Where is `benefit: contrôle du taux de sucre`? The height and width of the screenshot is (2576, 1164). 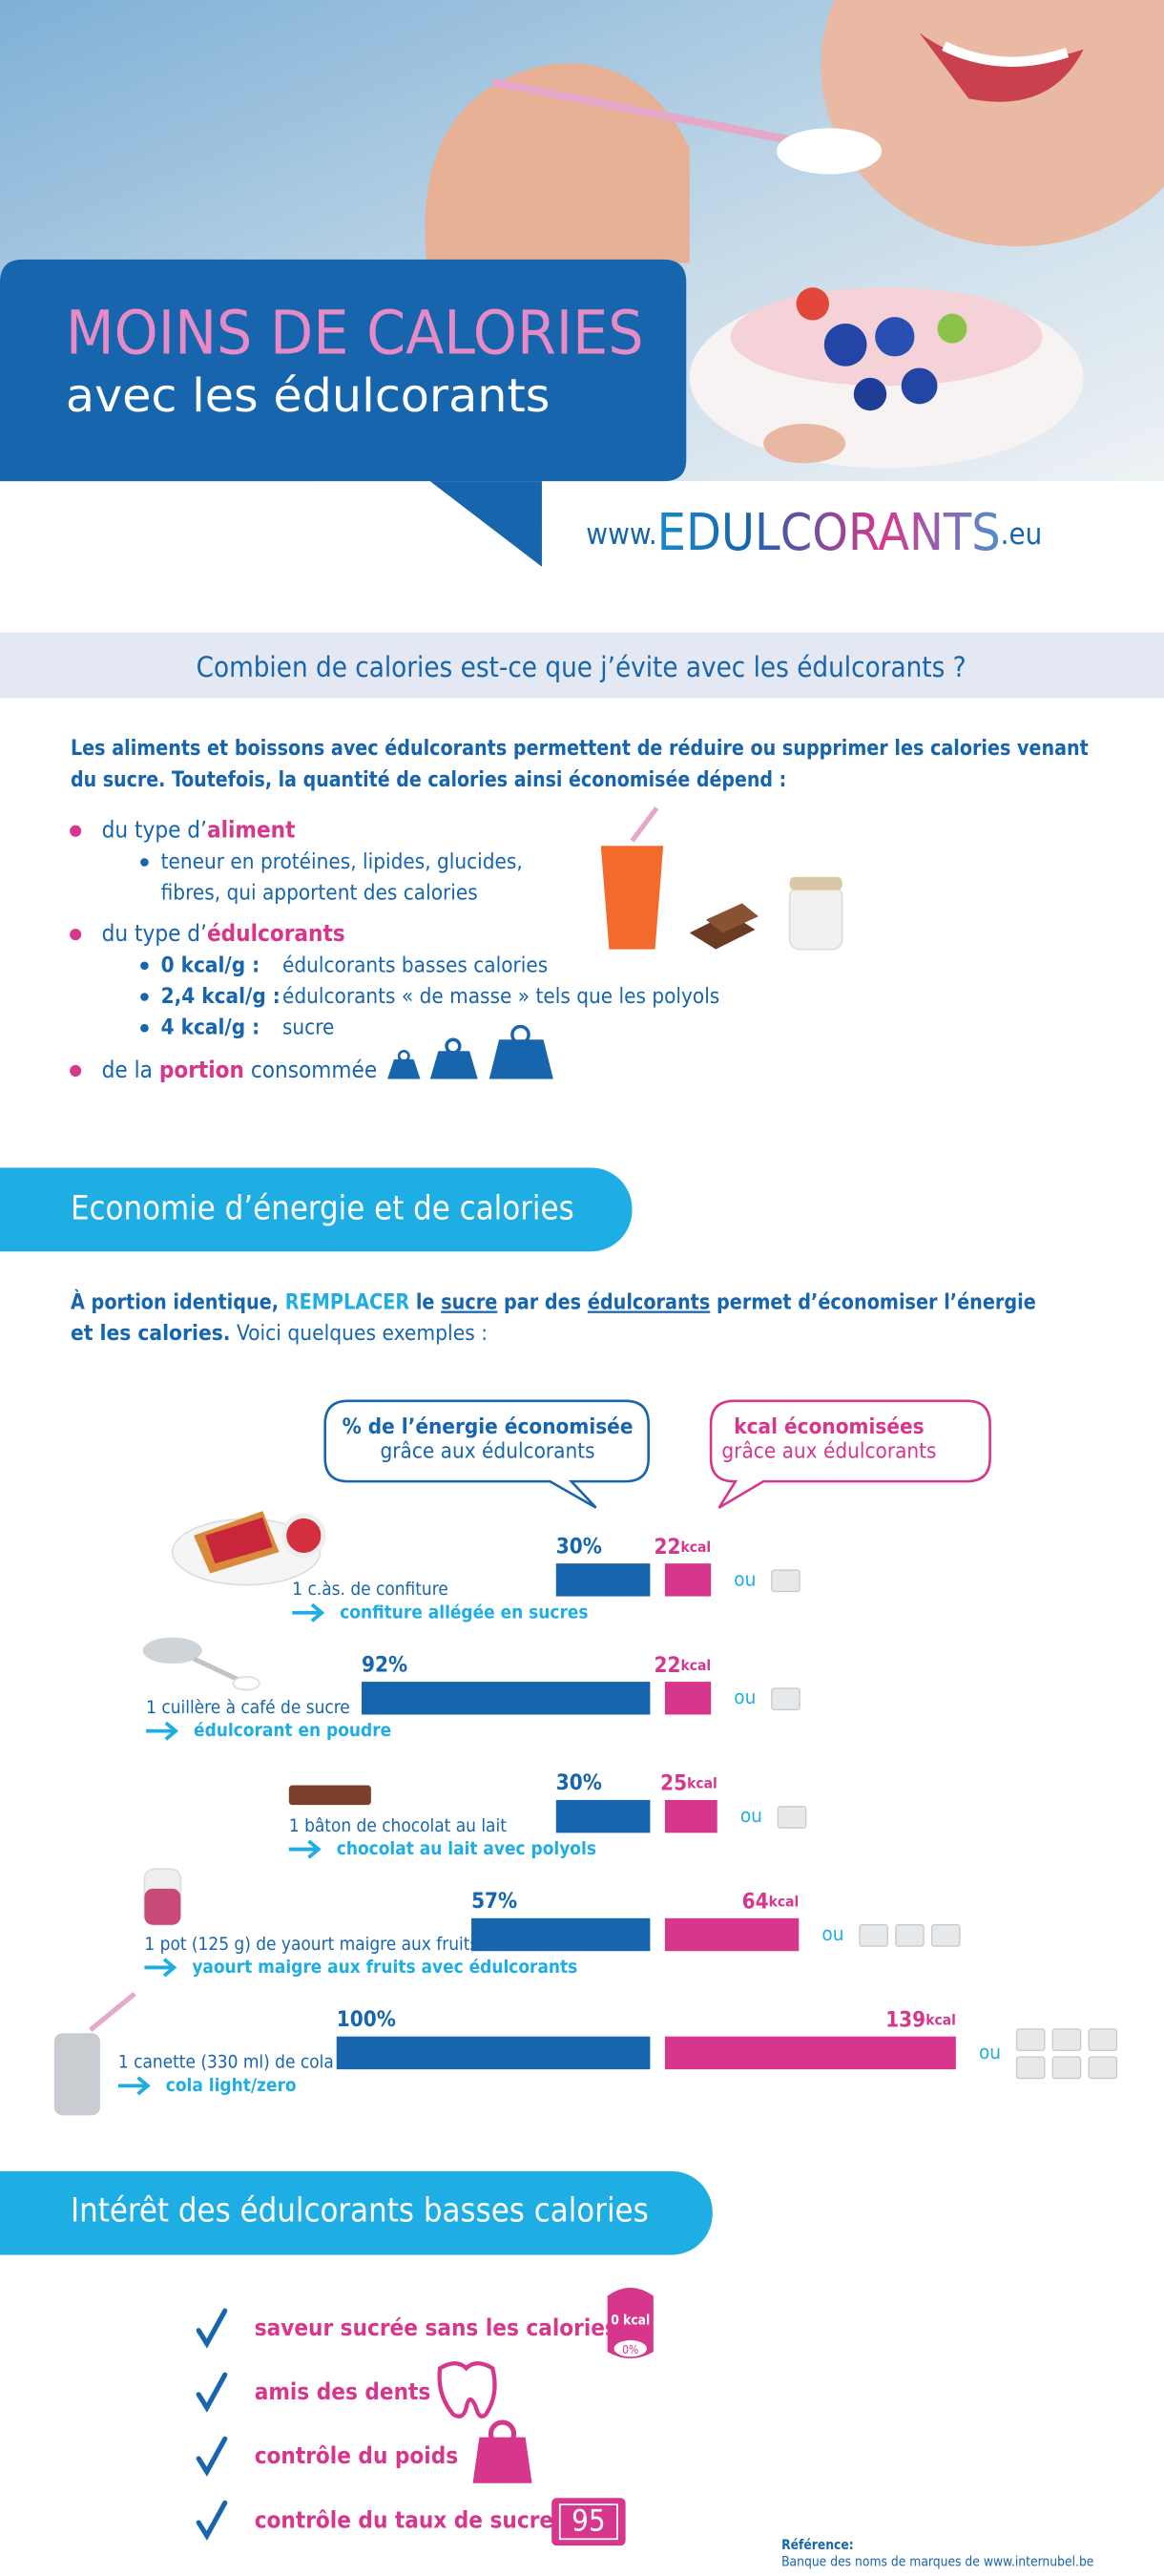
benefit: contrôle du taux de sucre is located at coordinates (404, 2519).